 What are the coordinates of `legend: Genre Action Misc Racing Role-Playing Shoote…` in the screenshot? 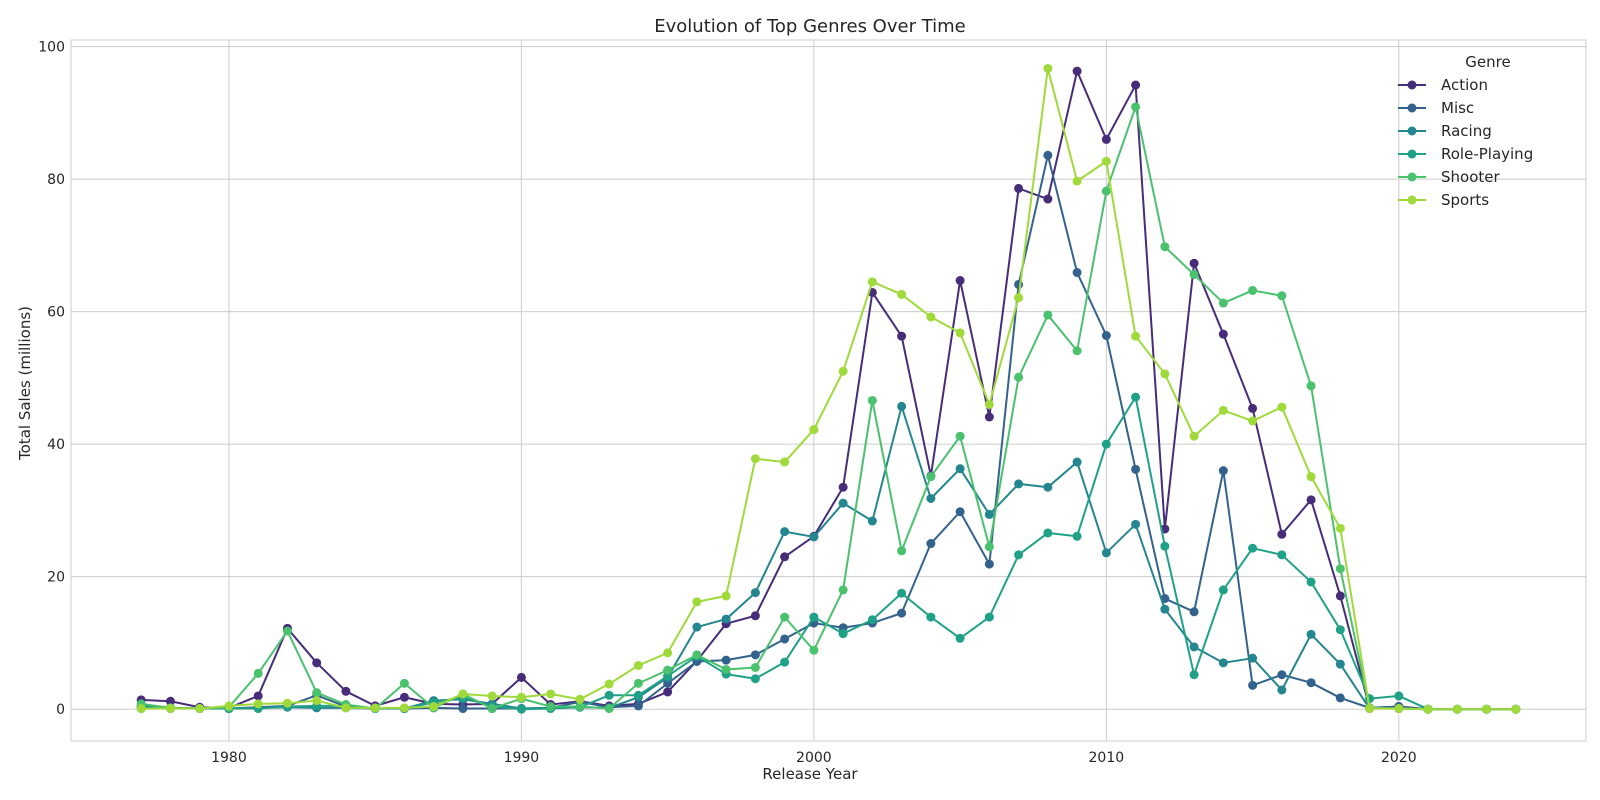 It's located at (1465, 131).